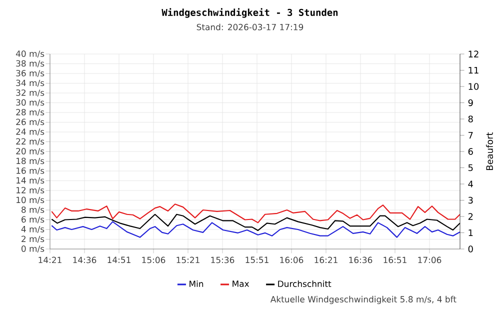  Describe the element at coordinates (250, 27) in the screenshot. I see `chart-subtitle: Stand: 2026-03-17 17:19` at that location.